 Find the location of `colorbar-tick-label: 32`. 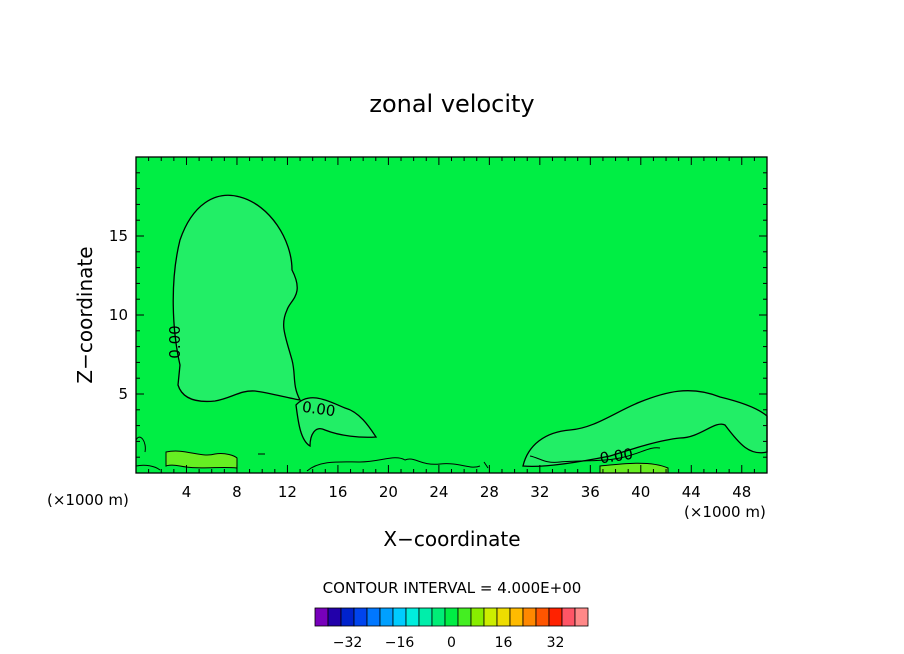

colorbar-tick-label: 32 is located at coordinates (556, 643).